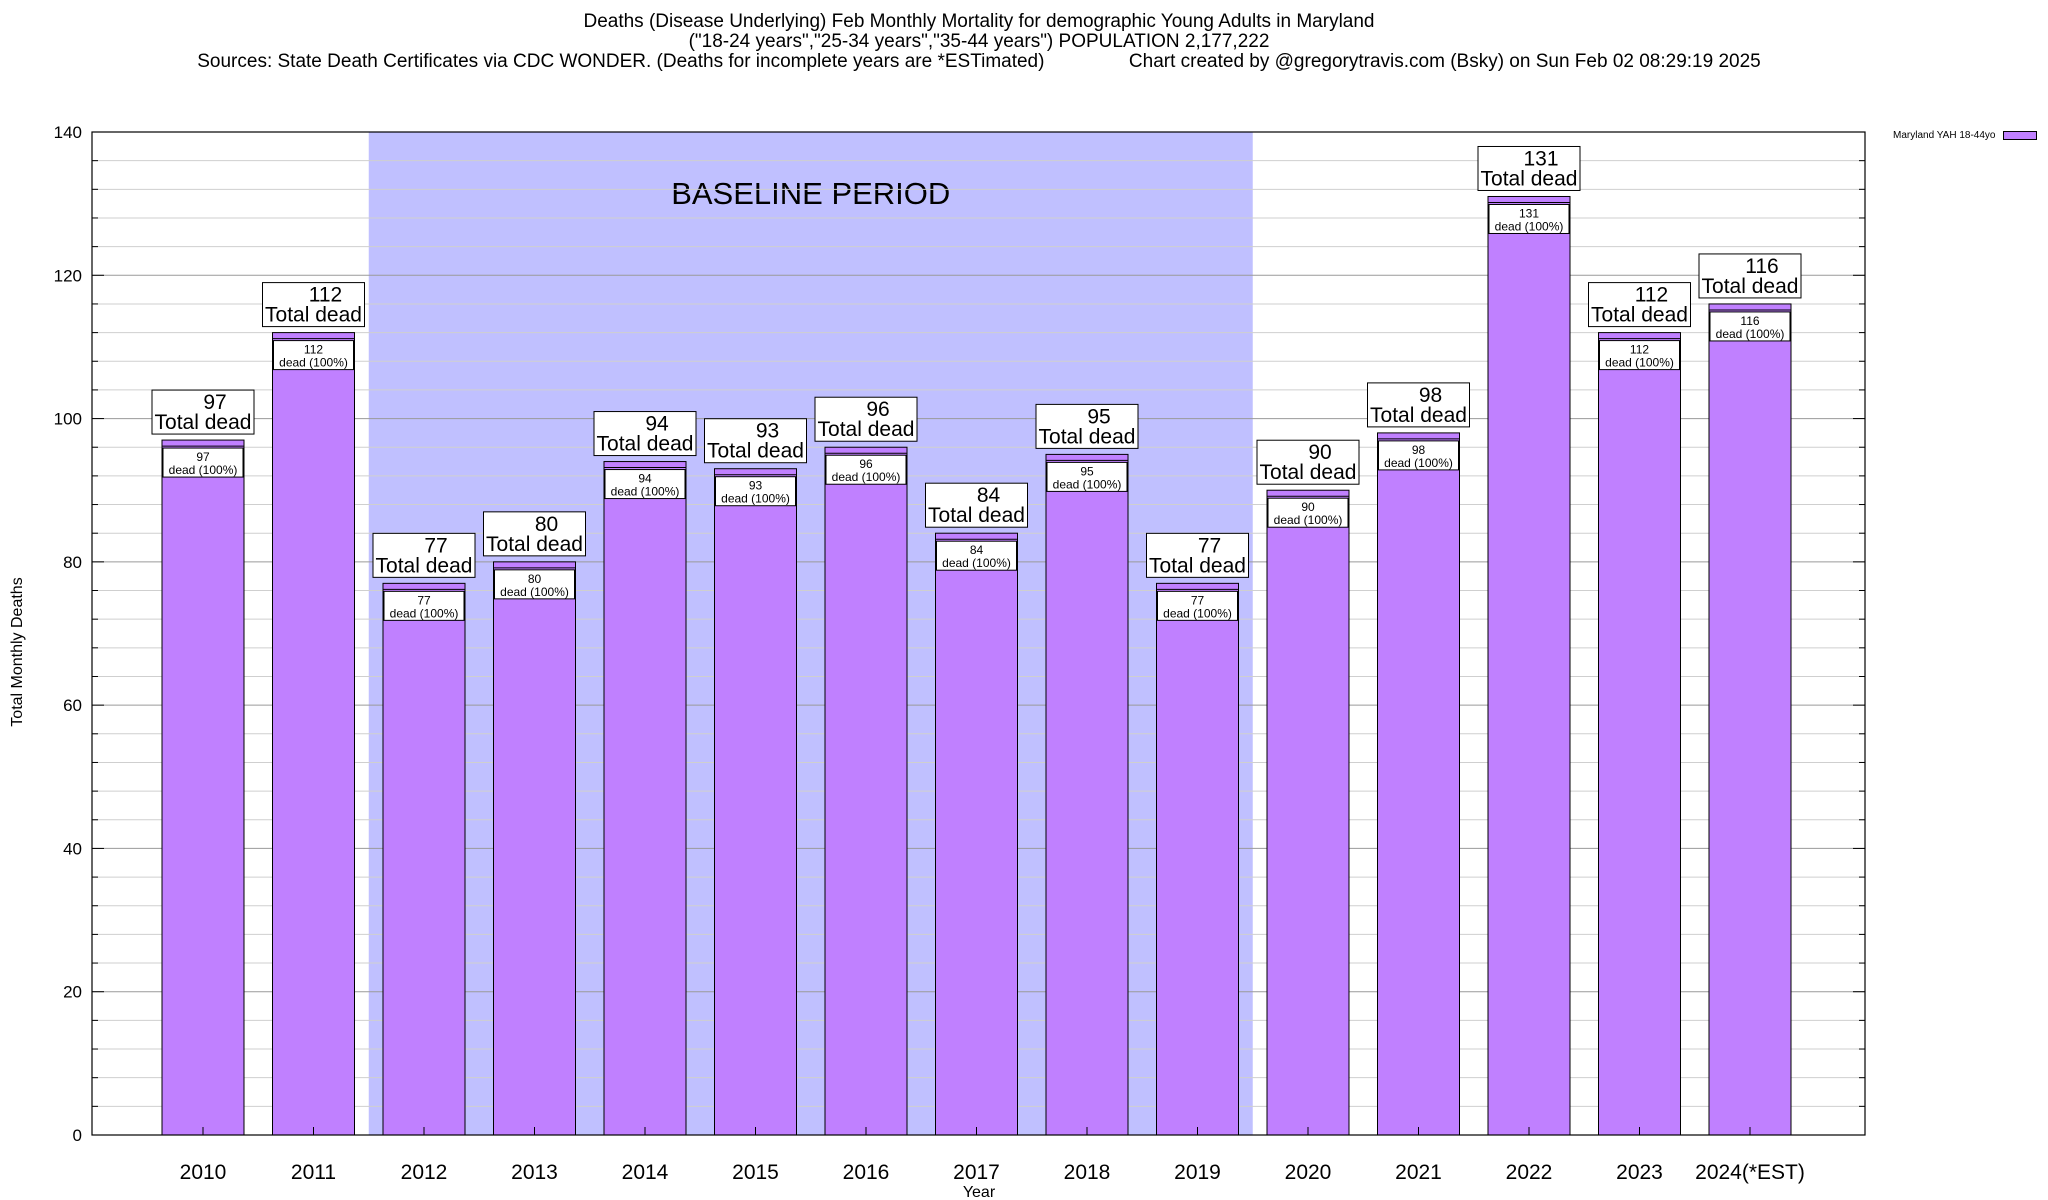  What do you see at coordinates (1319, 452) in the screenshot?
I see `top-label-value: 90` at bounding box center [1319, 452].